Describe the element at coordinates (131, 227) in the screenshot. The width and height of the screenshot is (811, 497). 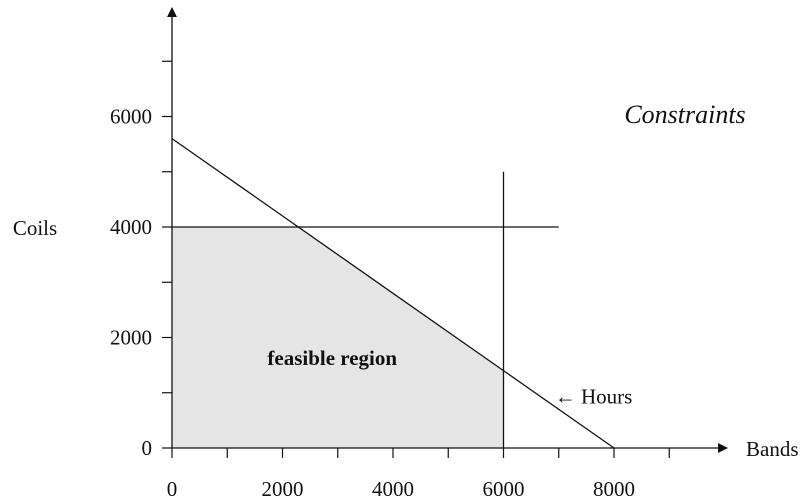
I see `y-tick-label: 4000` at that location.